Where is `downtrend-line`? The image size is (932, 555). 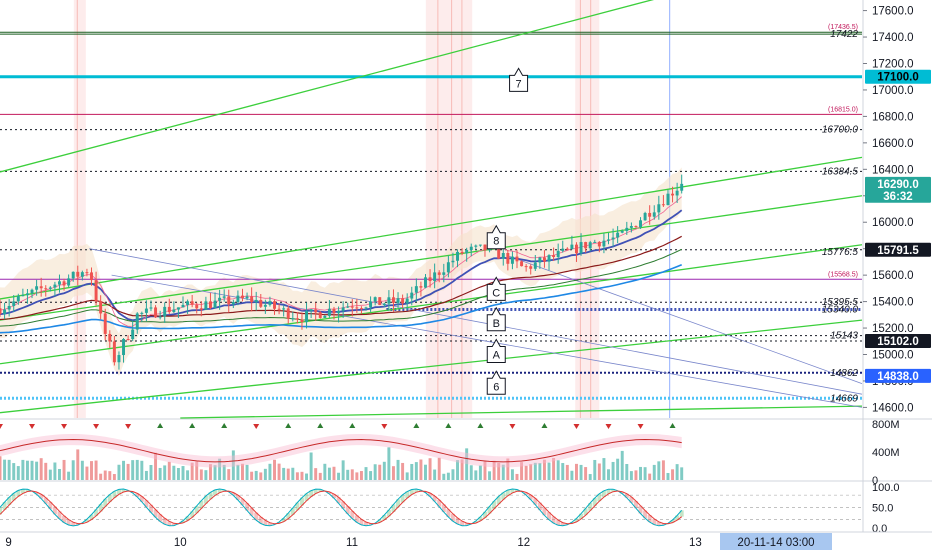
downtrend-line is located at coordinates (684, 319).